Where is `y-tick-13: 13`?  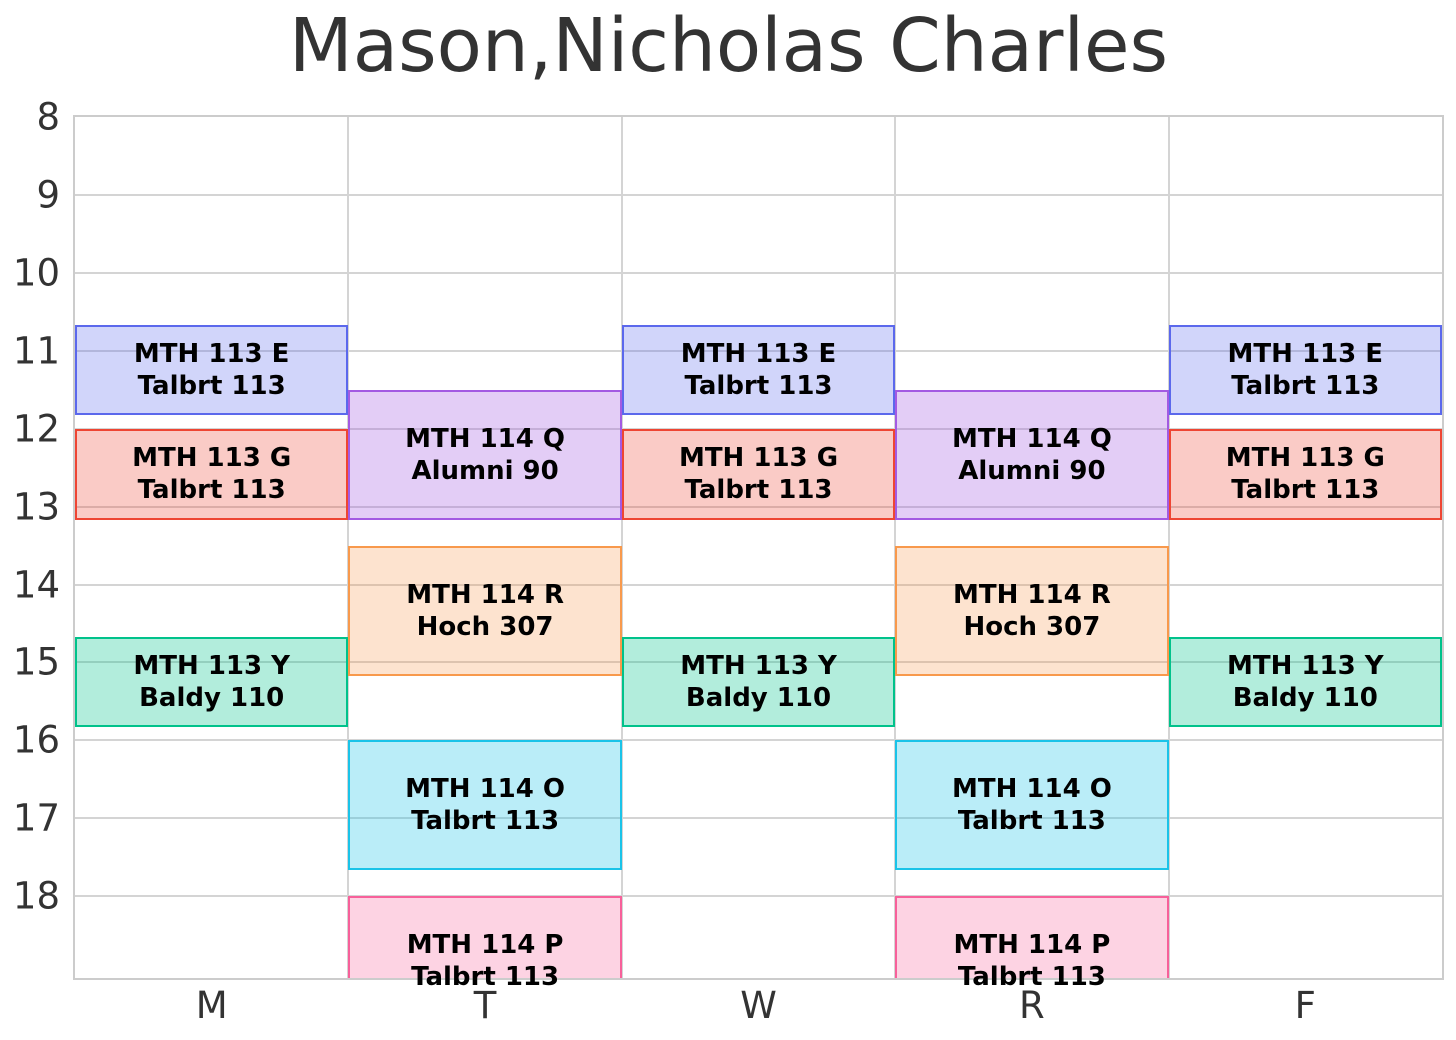
y-tick-13: 13 is located at coordinates (36, 507).